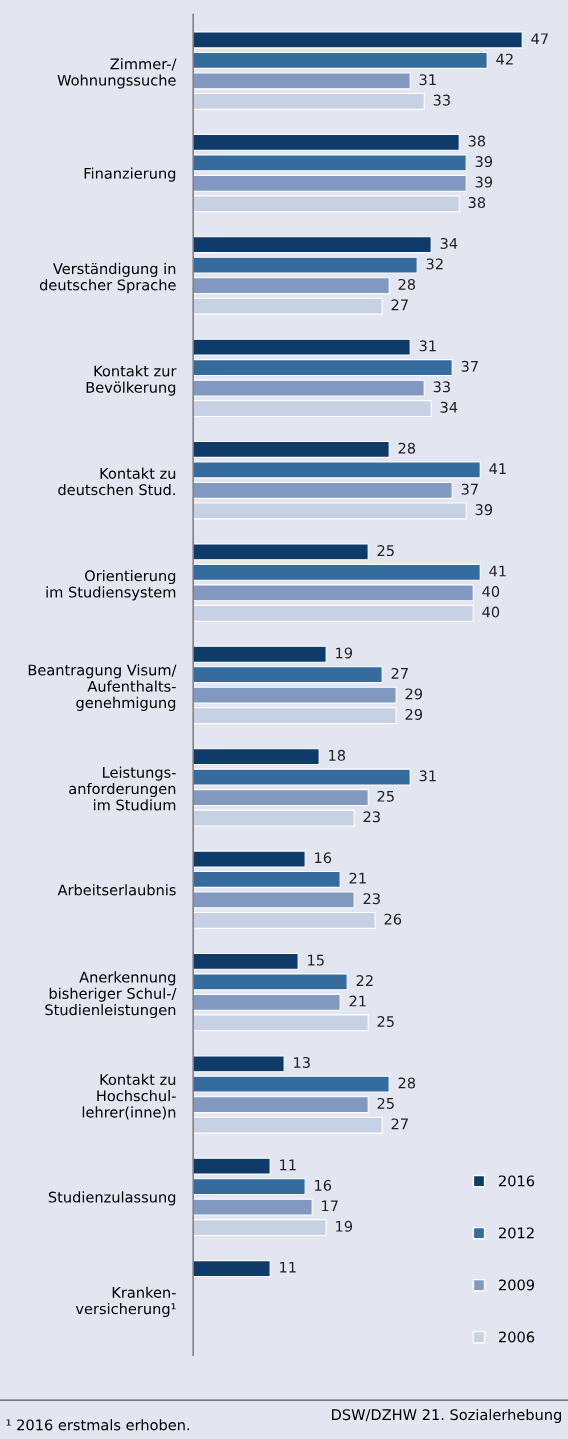 The width and height of the screenshot is (568, 1439). What do you see at coordinates (117, 73) in the screenshot?
I see `y-tick-label: Zimmer-/ Wohnungssuche` at bounding box center [117, 73].